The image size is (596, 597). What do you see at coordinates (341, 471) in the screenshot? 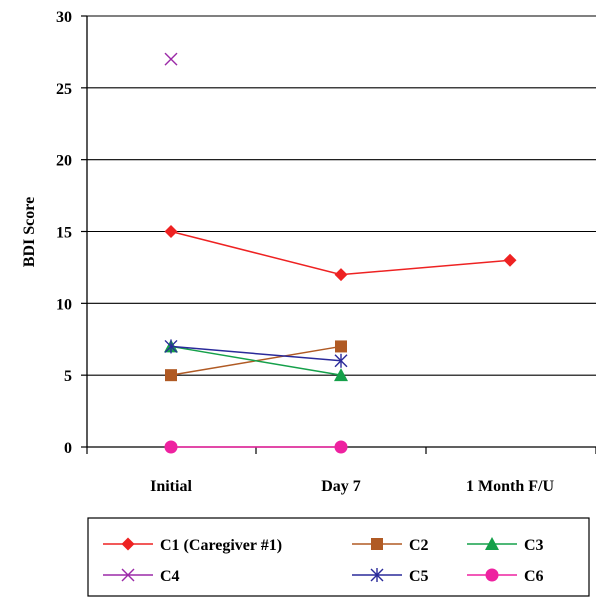
I see `x-ticks: Initial Day 7 1 Month F/U` at bounding box center [341, 471].